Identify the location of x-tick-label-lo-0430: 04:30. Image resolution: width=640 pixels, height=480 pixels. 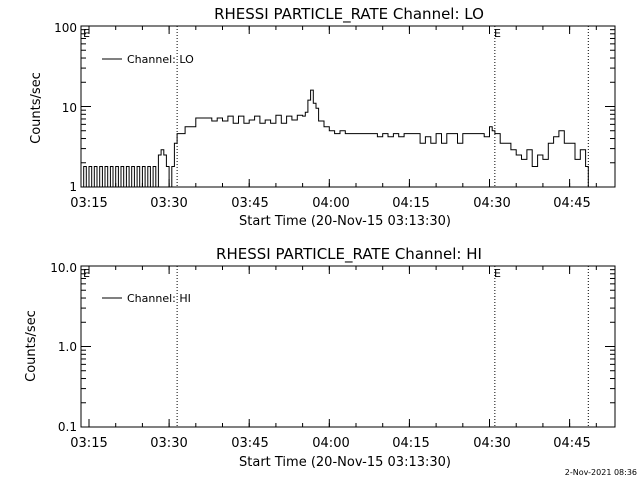
(491, 203).